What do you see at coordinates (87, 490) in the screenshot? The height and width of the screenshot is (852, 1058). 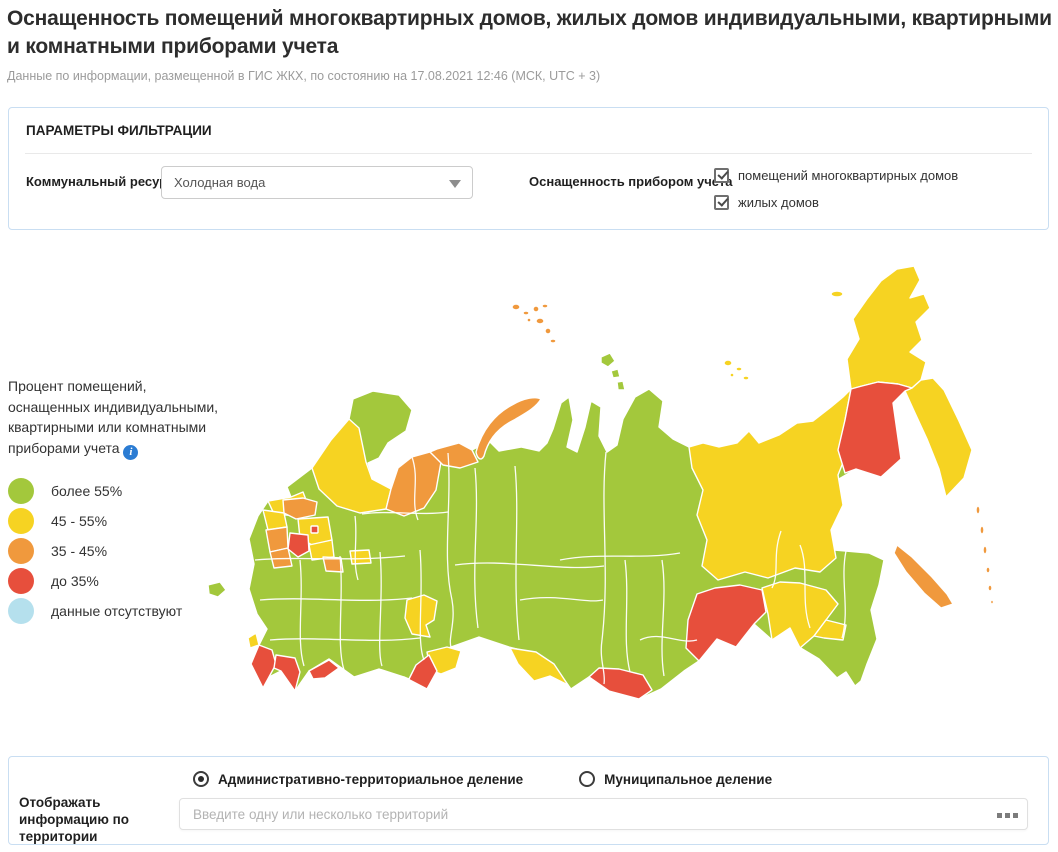 I see `legend-label: более 55%` at bounding box center [87, 490].